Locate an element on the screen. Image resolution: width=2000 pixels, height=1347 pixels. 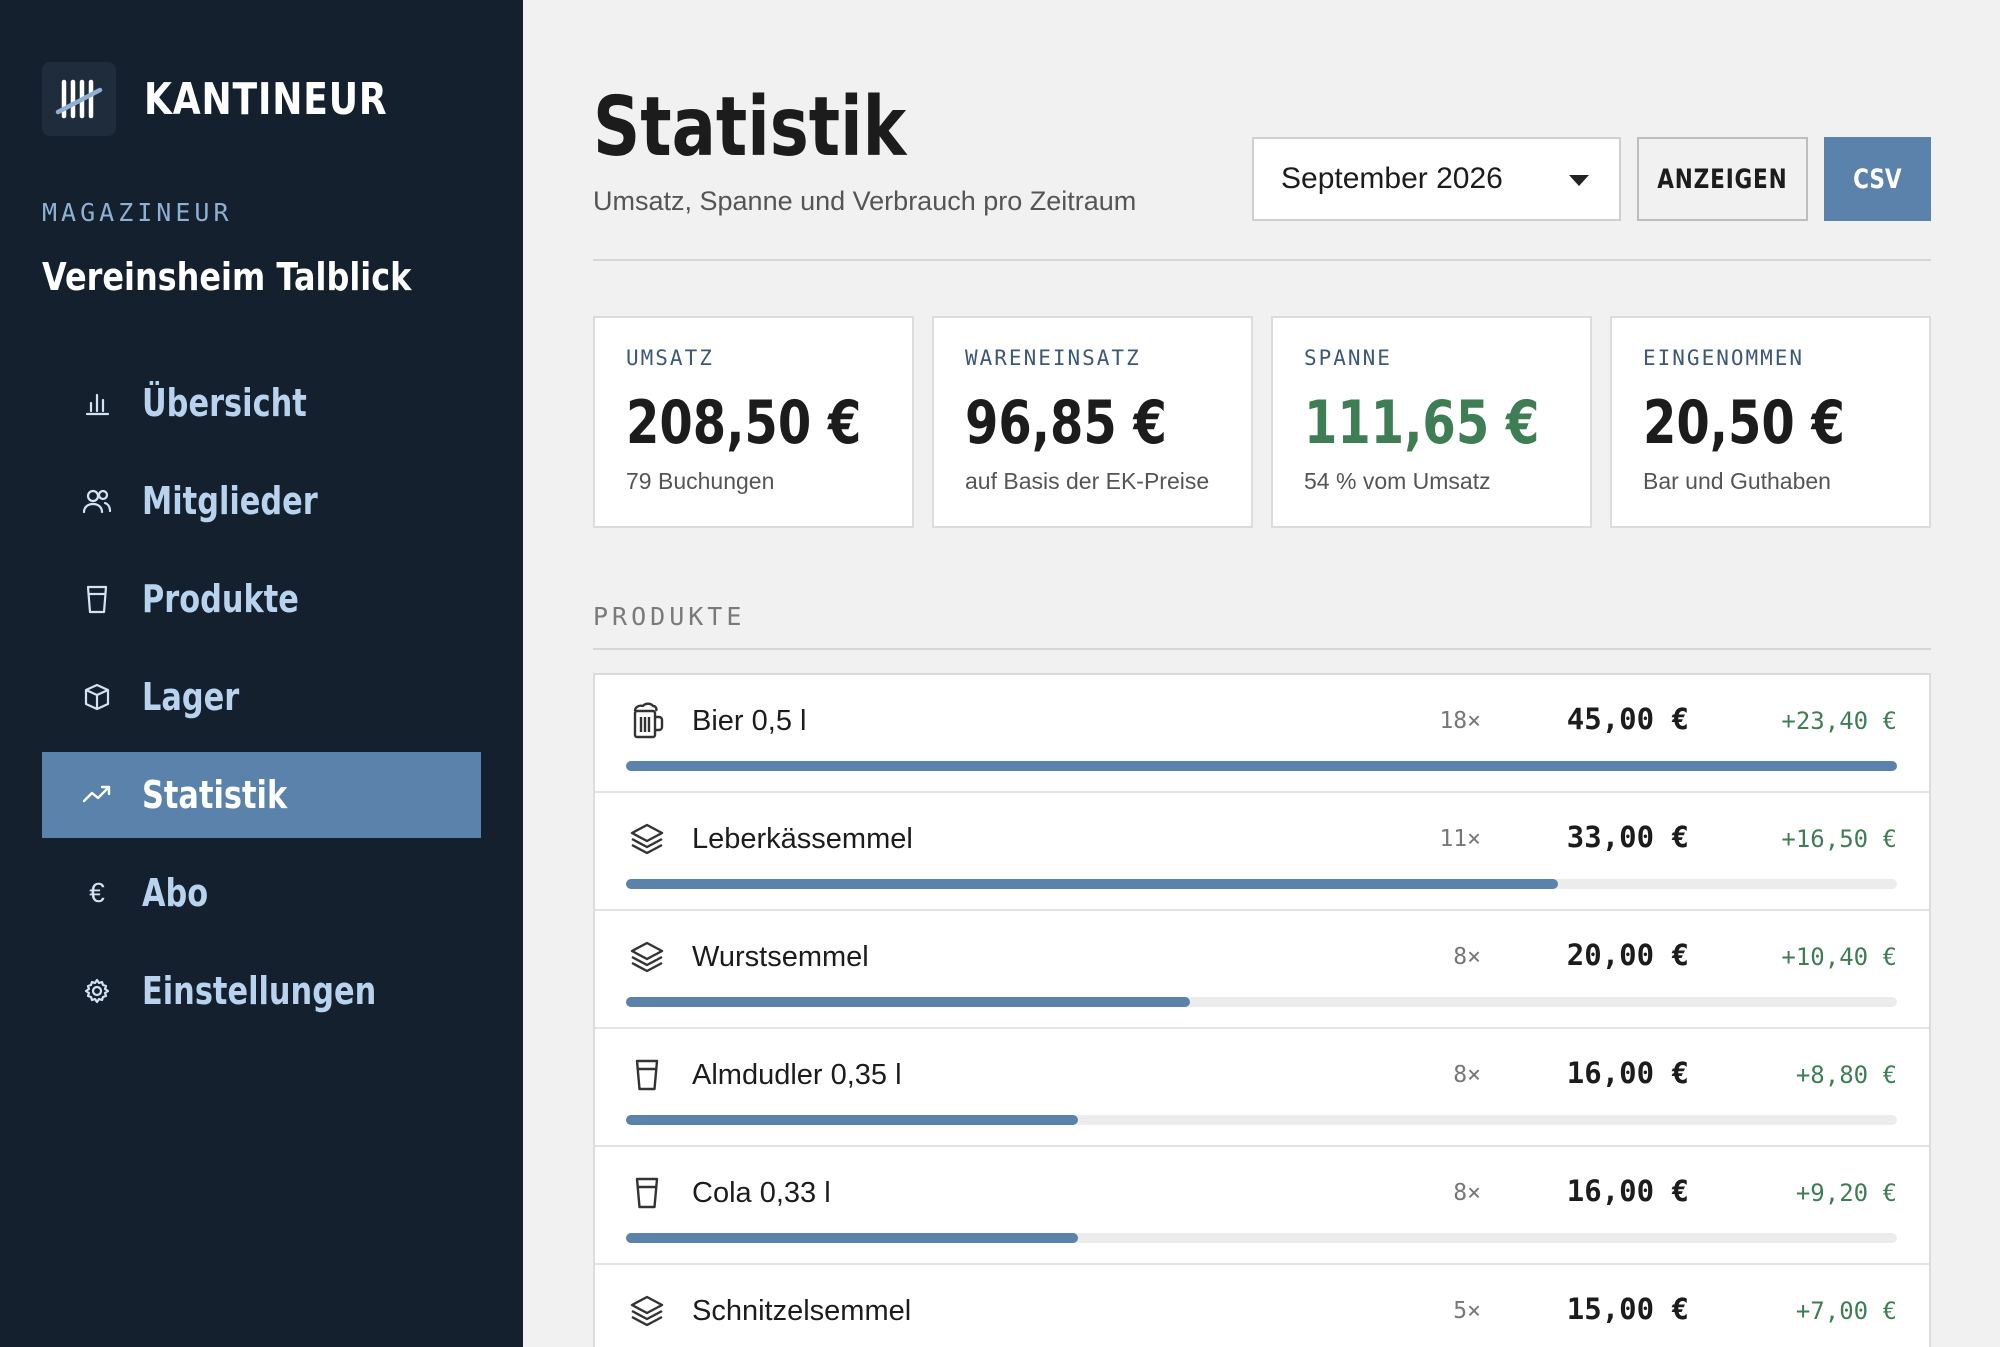
kpi-subtext: 79 Buchungen is located at coordinates (700, 481).